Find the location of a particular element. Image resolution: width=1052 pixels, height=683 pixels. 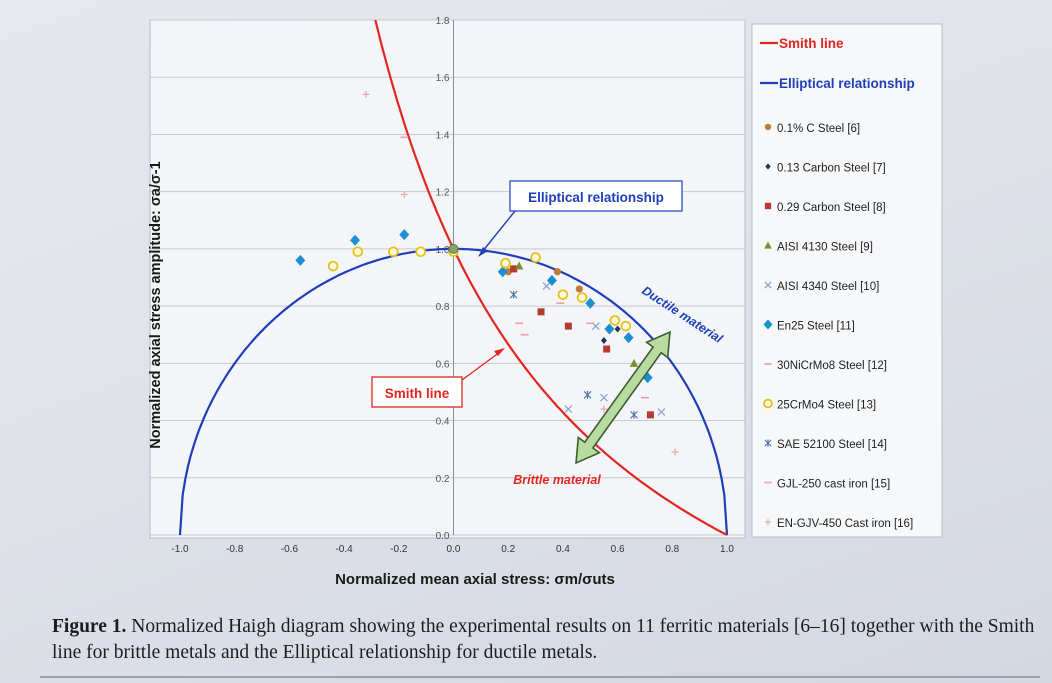

elliptical-arrow-head is located at coordinates (483, 252).